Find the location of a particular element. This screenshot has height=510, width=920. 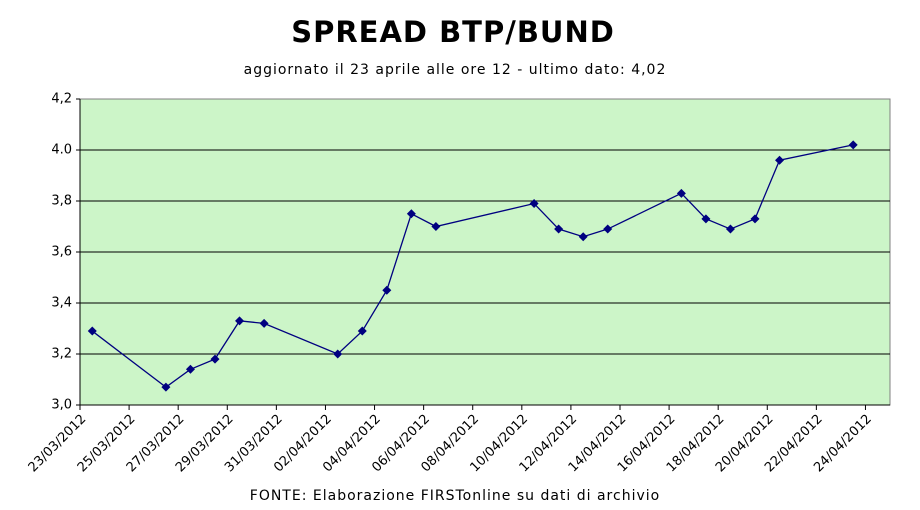

y-tick-label: 3,4 is located at coordinates (61, 303).